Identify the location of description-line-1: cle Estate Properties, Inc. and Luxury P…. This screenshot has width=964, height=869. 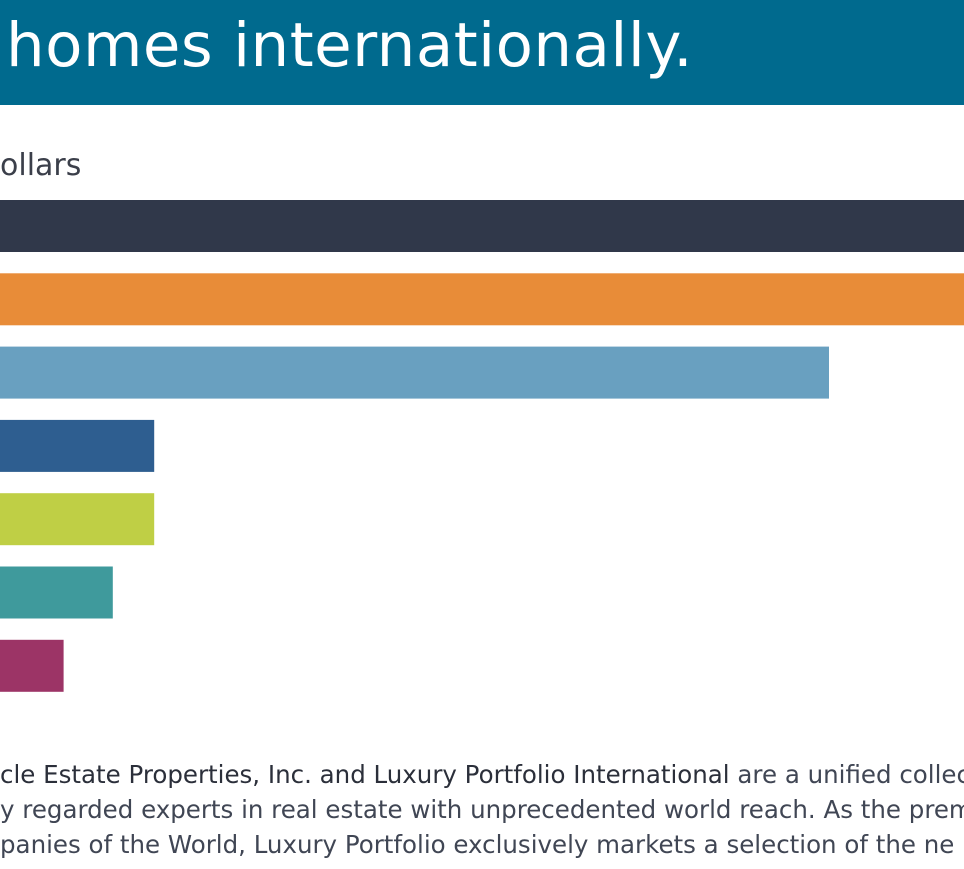
(482, 774).